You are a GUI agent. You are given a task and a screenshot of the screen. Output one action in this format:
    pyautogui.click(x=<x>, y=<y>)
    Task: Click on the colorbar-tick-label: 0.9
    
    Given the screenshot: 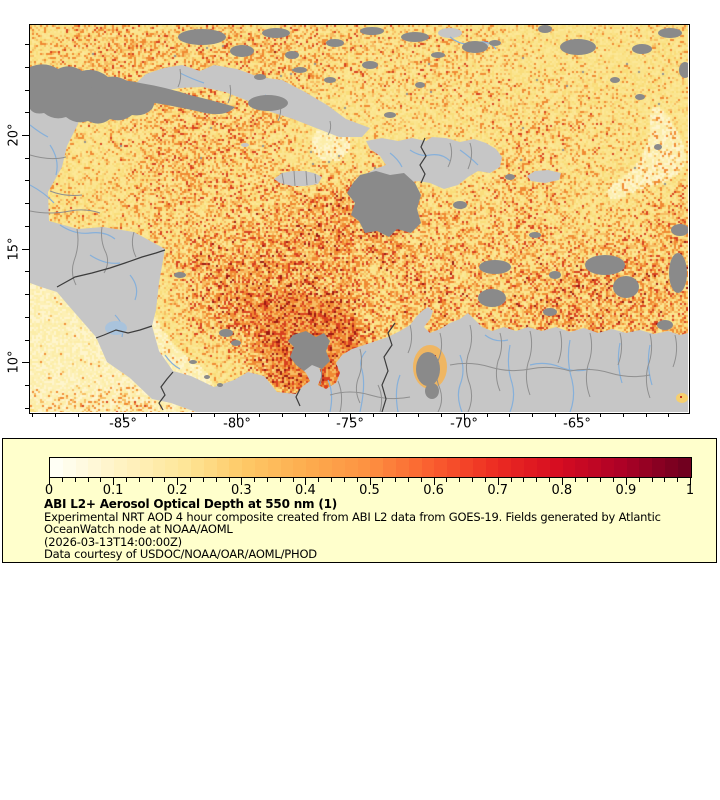 What is the action you would take?
    pyautogui.click(x=626, y=490)
    